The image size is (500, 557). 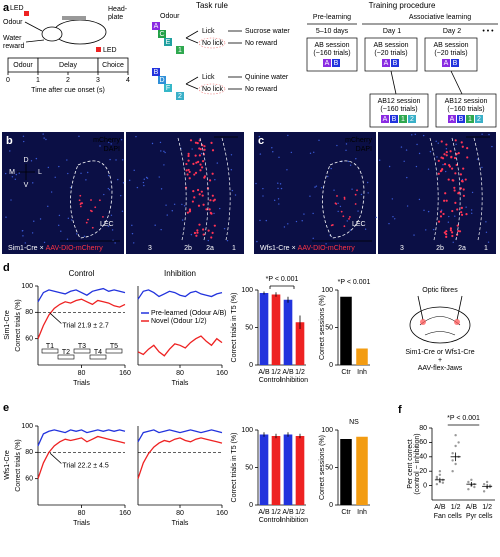 What do you see at coordinates (234, 468) in the screenshot?
I see `y-axis-label: Correct trials in T5 (%)` at bounding box center [234, 468].